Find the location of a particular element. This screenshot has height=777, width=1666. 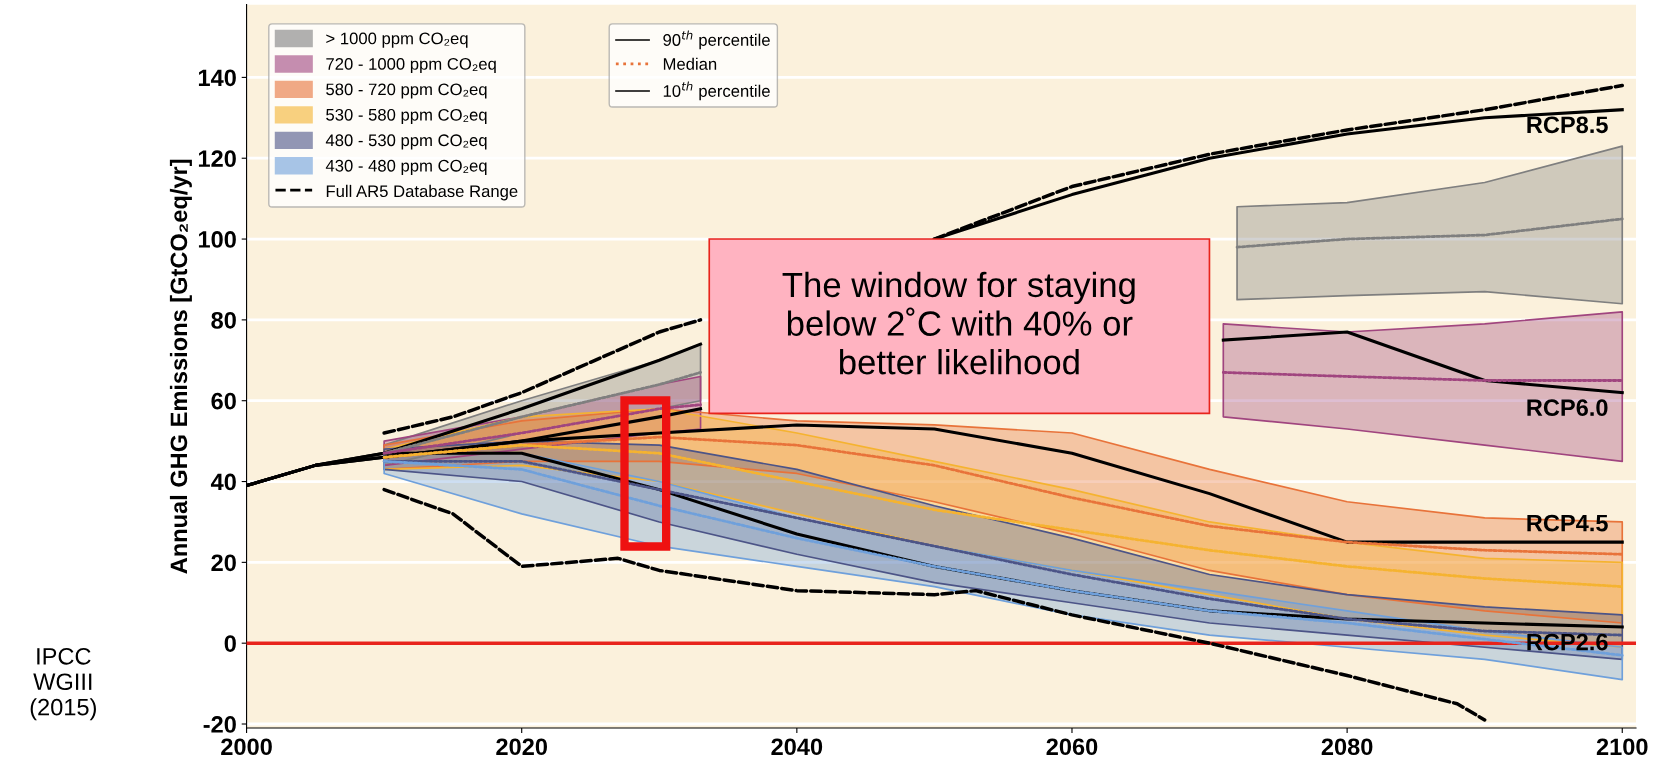

annotation: Median is located at coordinates (690, 63).